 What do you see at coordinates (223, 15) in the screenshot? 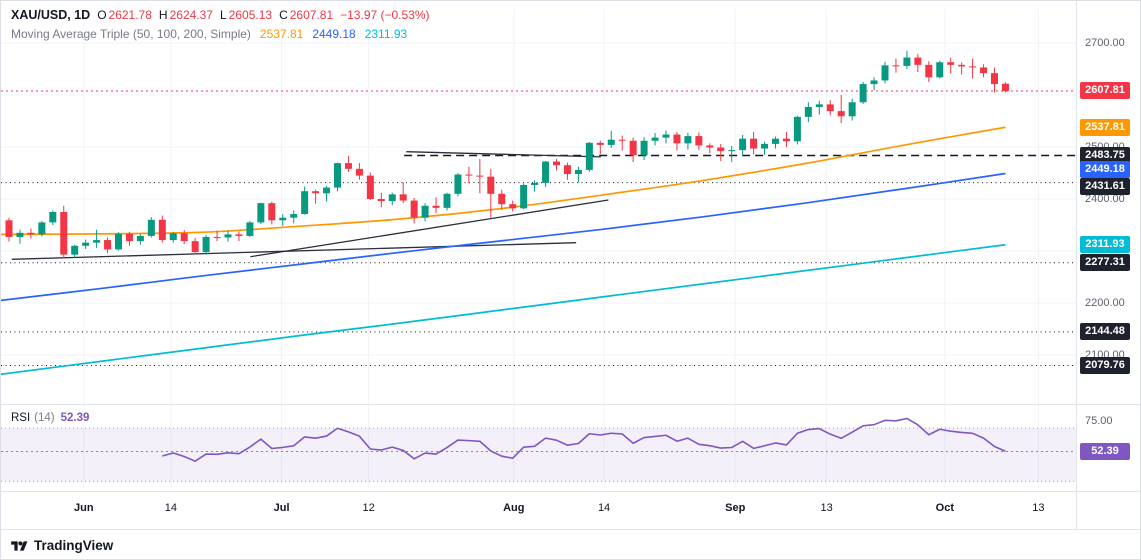
I see `low-label: L` at bounding box center [223, 15].